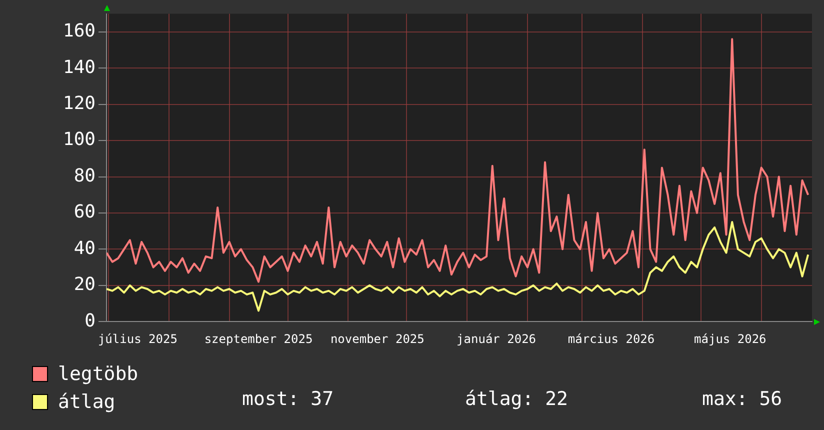 This screenshot has height=430, width=824. Describe the element at coordinates (79, 139) in the screenshot. I see `y-tick-label: 100` at that location.